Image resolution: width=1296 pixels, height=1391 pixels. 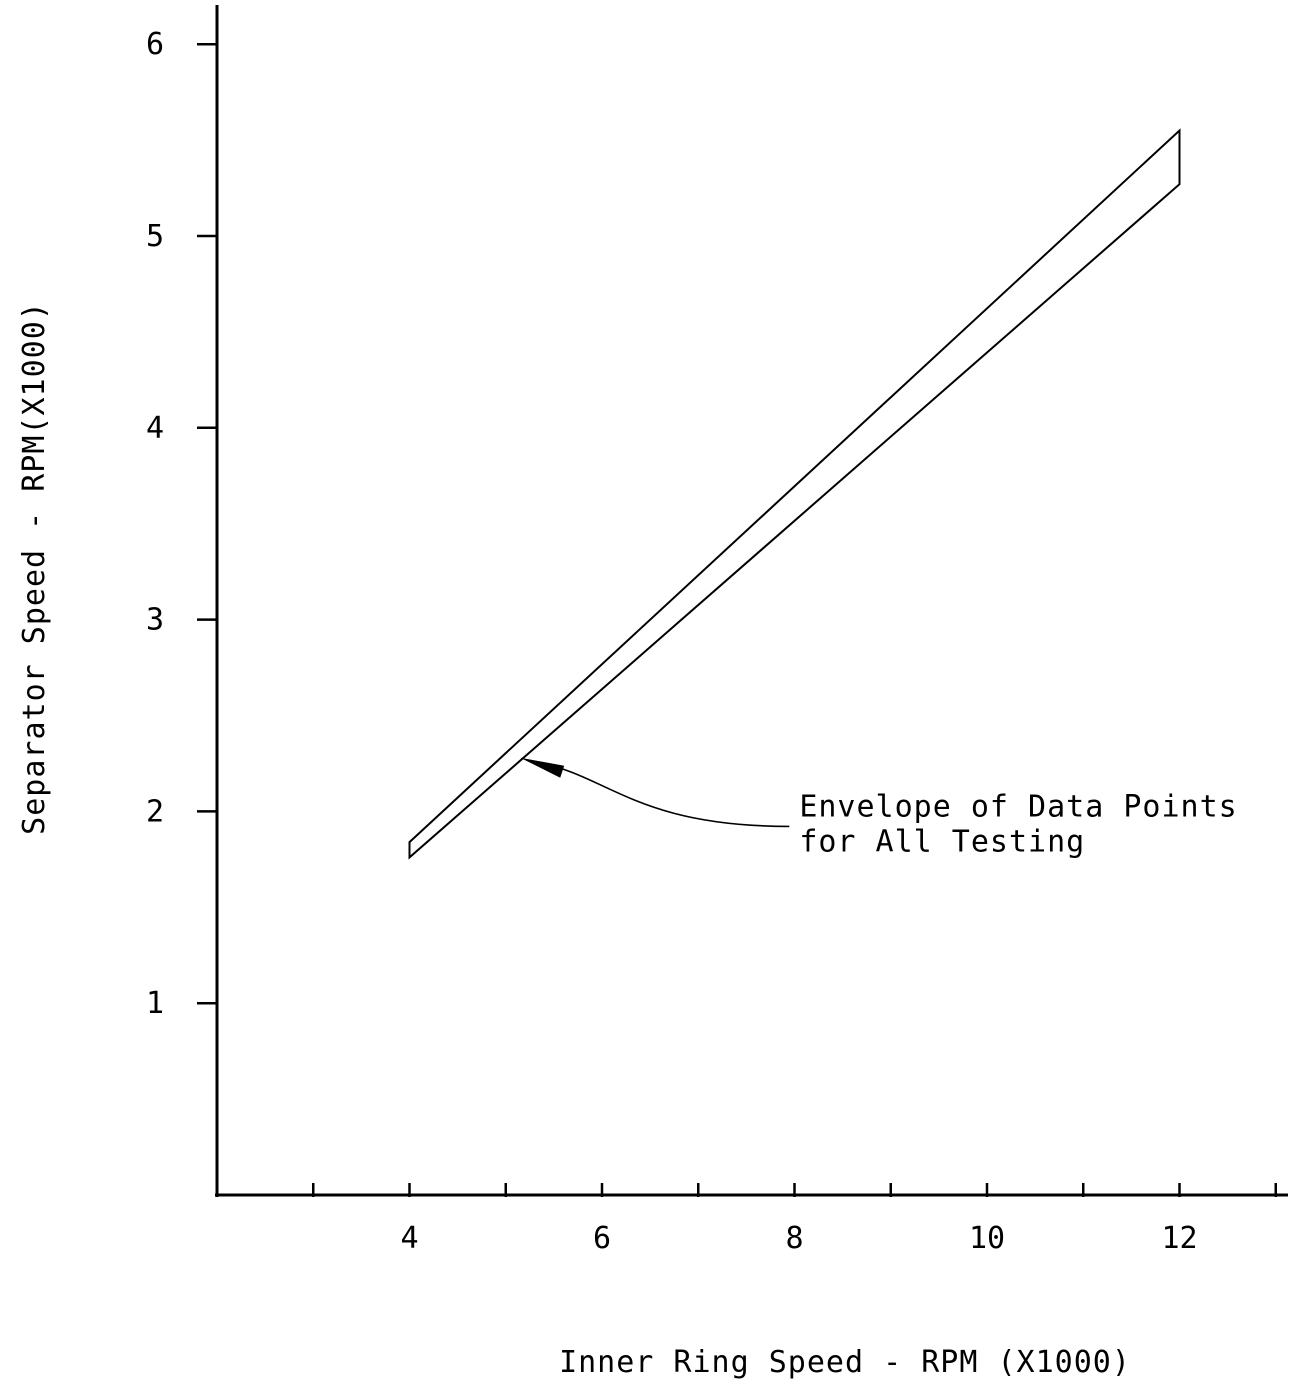 I want to click on x-tick-label-10: 10, so click(x=987, y=1238).